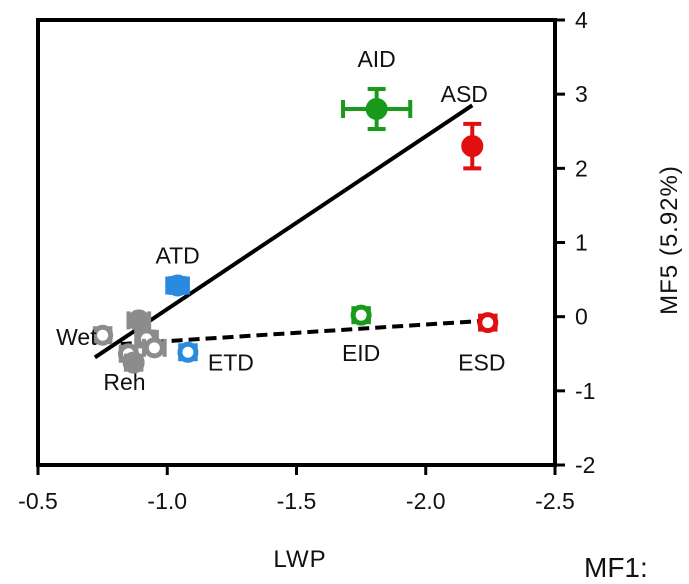 The height and width of the screenshot is (584, 689). I want to click on data-point: ETD, so click(215, 358).